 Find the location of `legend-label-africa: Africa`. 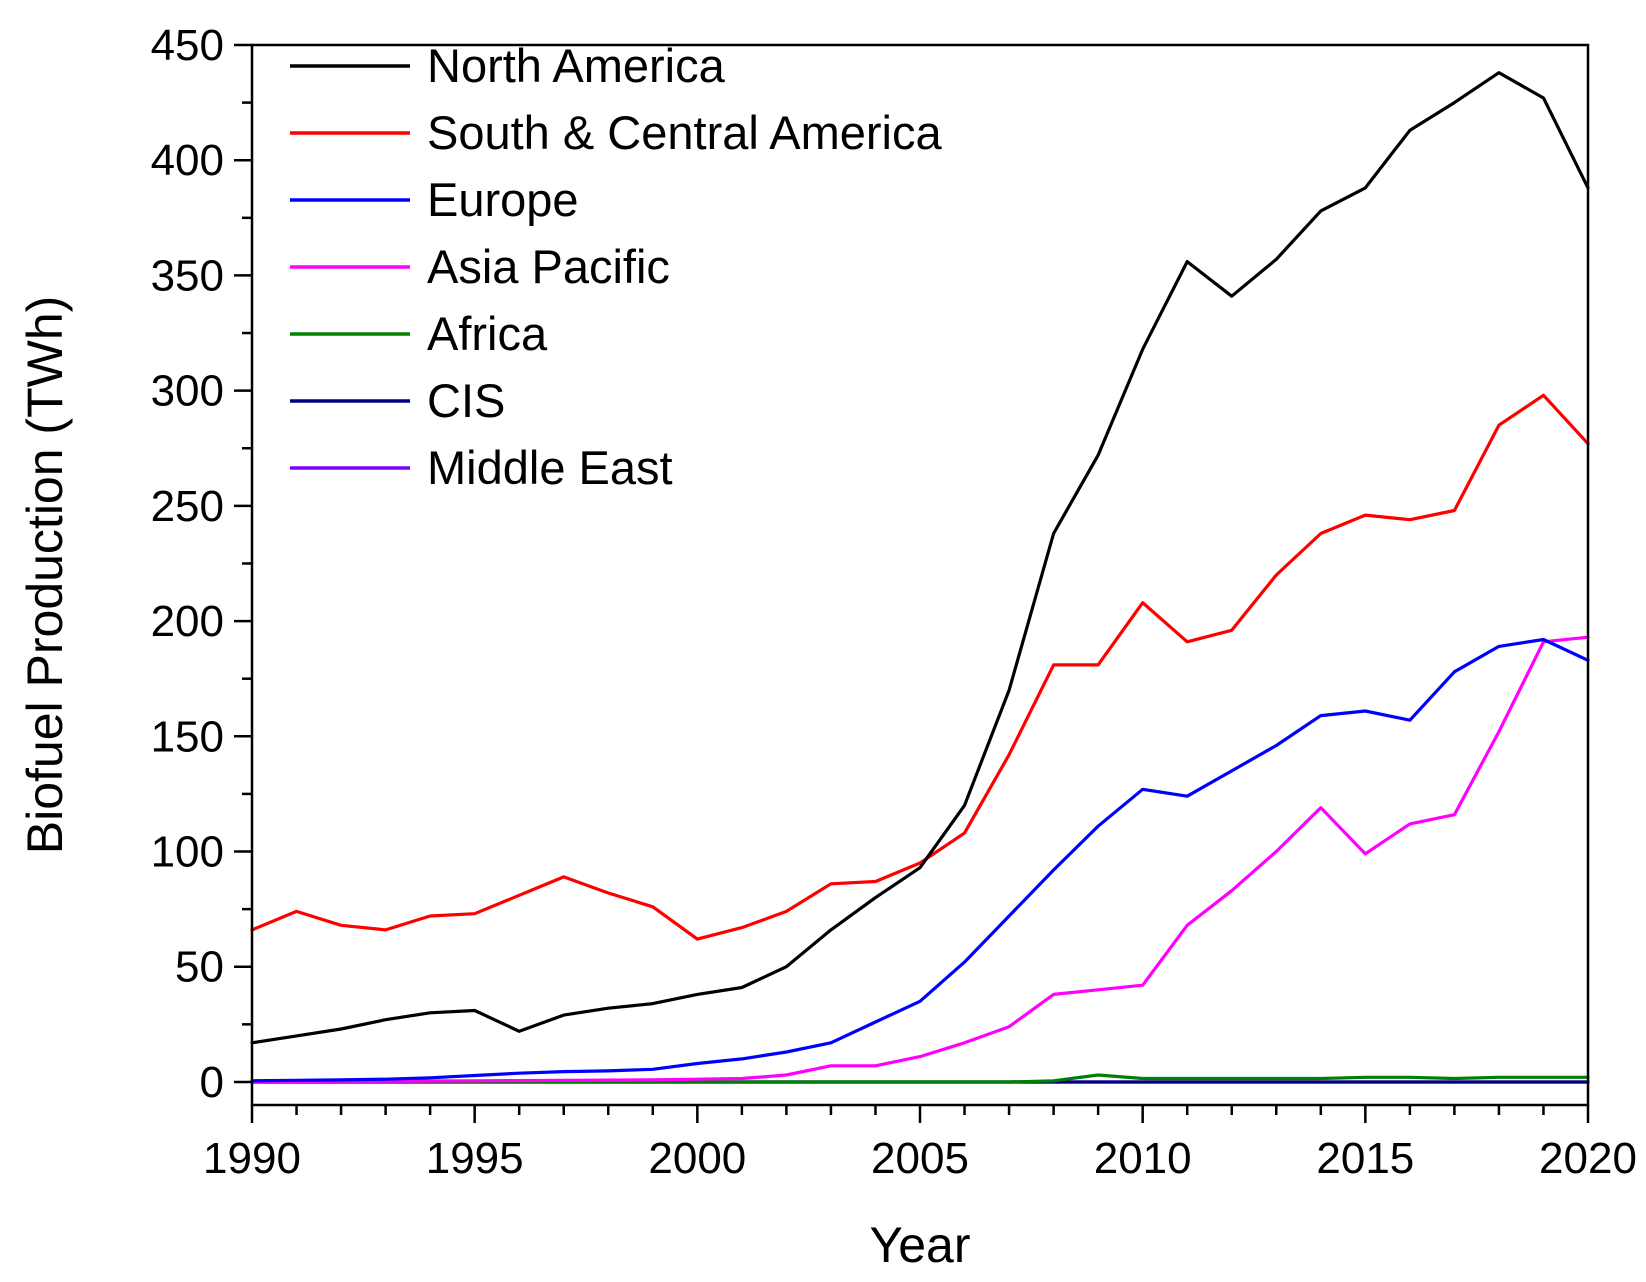

legend-label-africa: Africa is located at coordinates (487, 333).